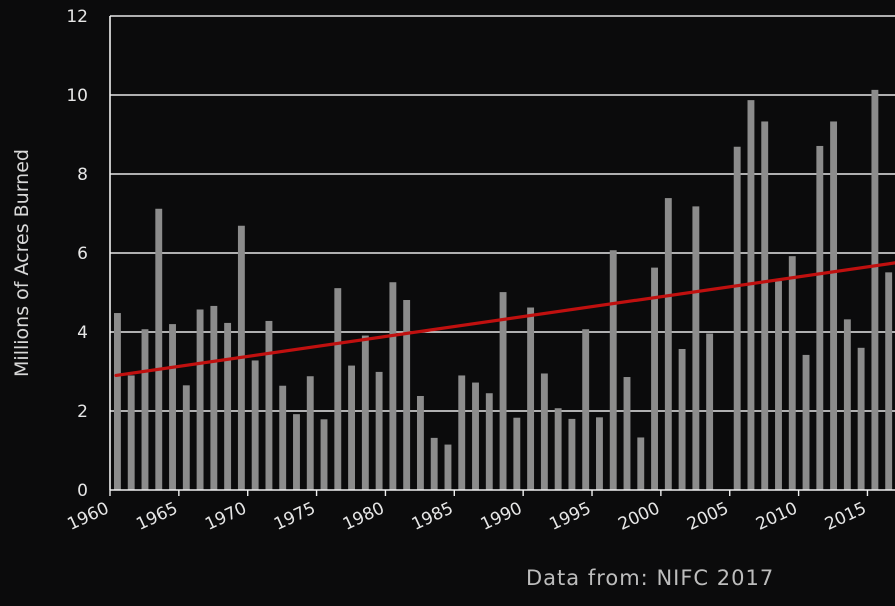 The height and width of the screenshot is (606, 895). I want to click on y-tick-label: 10, so click(77, 96).